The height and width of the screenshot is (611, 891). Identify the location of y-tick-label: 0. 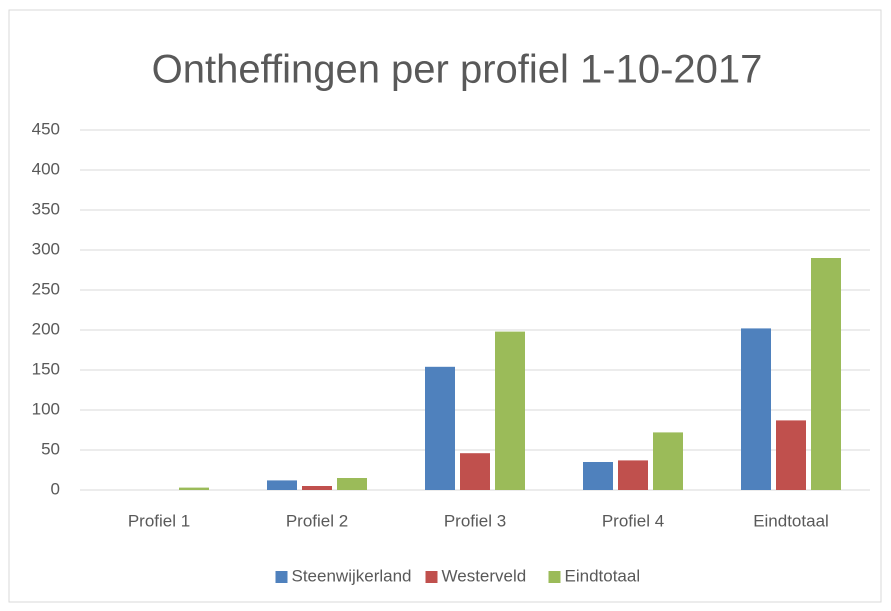
(55, 488).